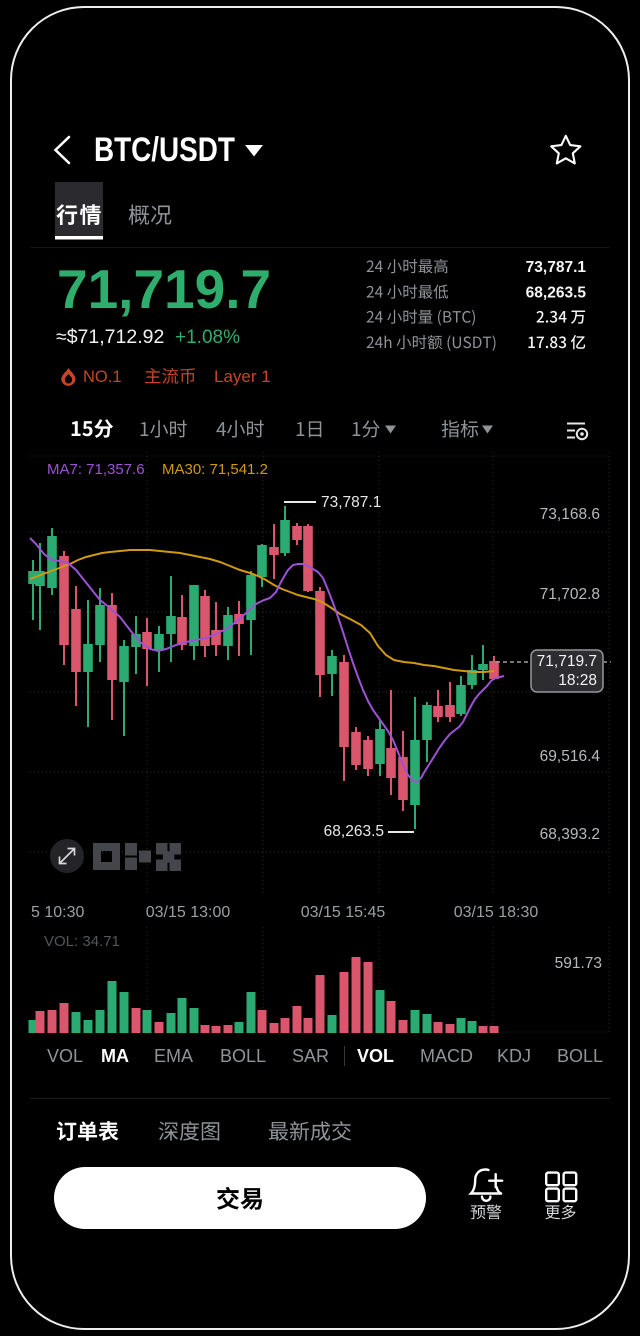 The width and height of the screenshot is (640, 1336). What do you see at coordinates (207, 337) in the screenshot?
I see `svg-text: +1.08%` at bounding box center [207, 337].